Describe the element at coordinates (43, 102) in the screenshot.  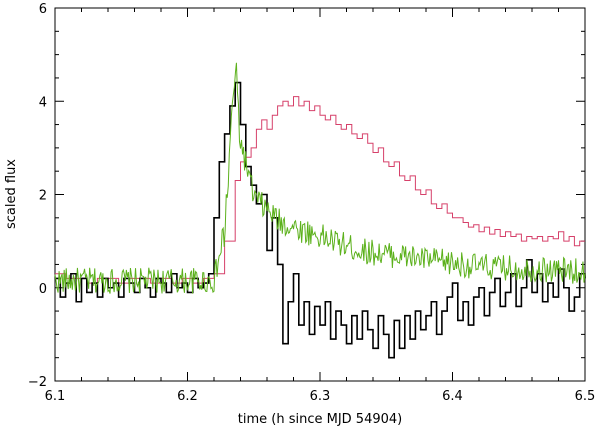
I see `y-tick-label: 4` at that location.